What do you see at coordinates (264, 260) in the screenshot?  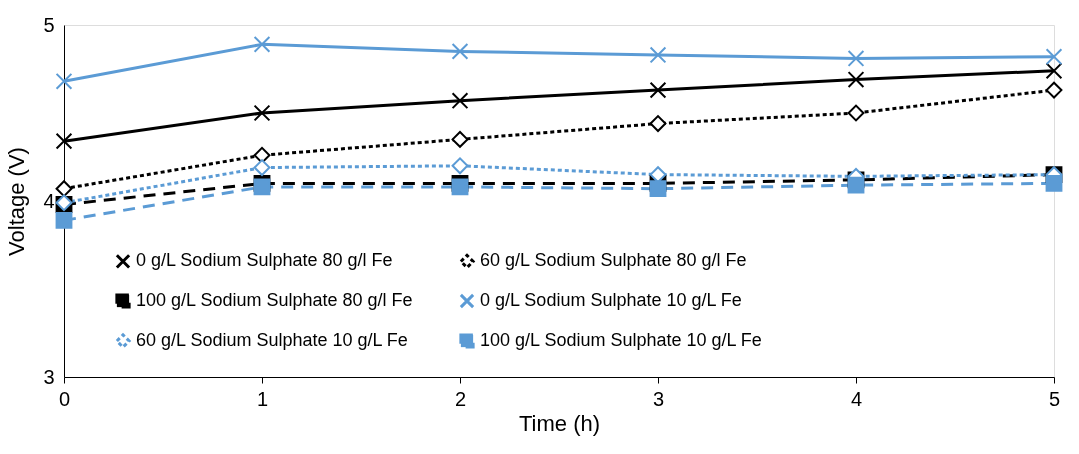 I see `legend-label: 0 g/L Sodium Sulphate 80 g/l Fe` at bounding box center [264, 260].